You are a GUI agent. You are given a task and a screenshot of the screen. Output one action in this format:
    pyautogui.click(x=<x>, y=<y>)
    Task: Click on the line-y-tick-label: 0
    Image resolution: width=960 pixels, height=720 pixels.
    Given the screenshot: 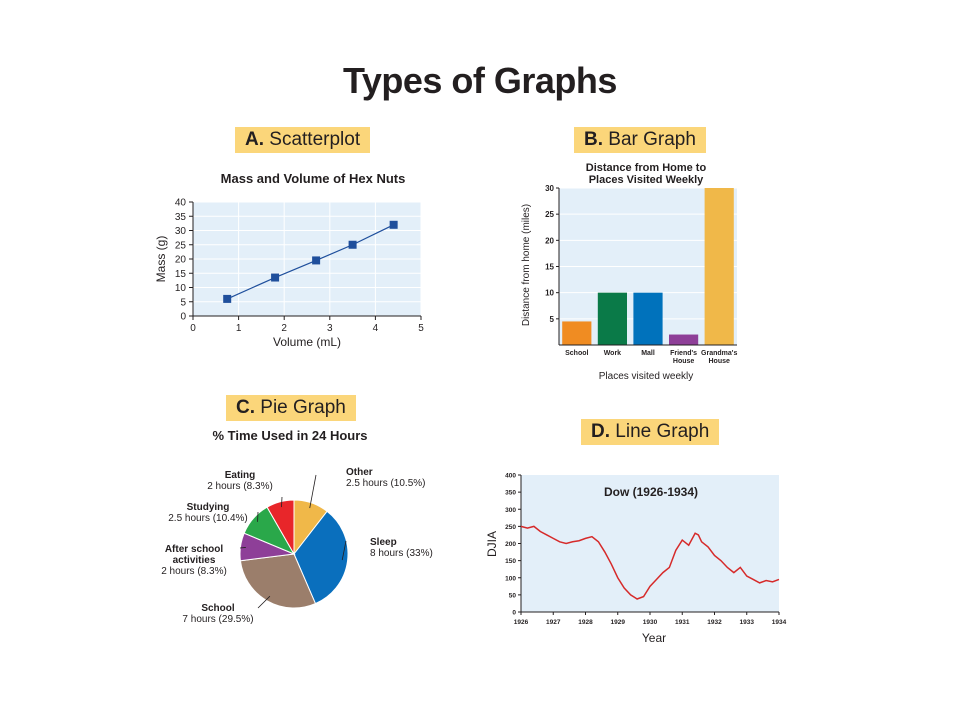 What is the action you would take?
    pyautogui.click(x=514, y=613)
    